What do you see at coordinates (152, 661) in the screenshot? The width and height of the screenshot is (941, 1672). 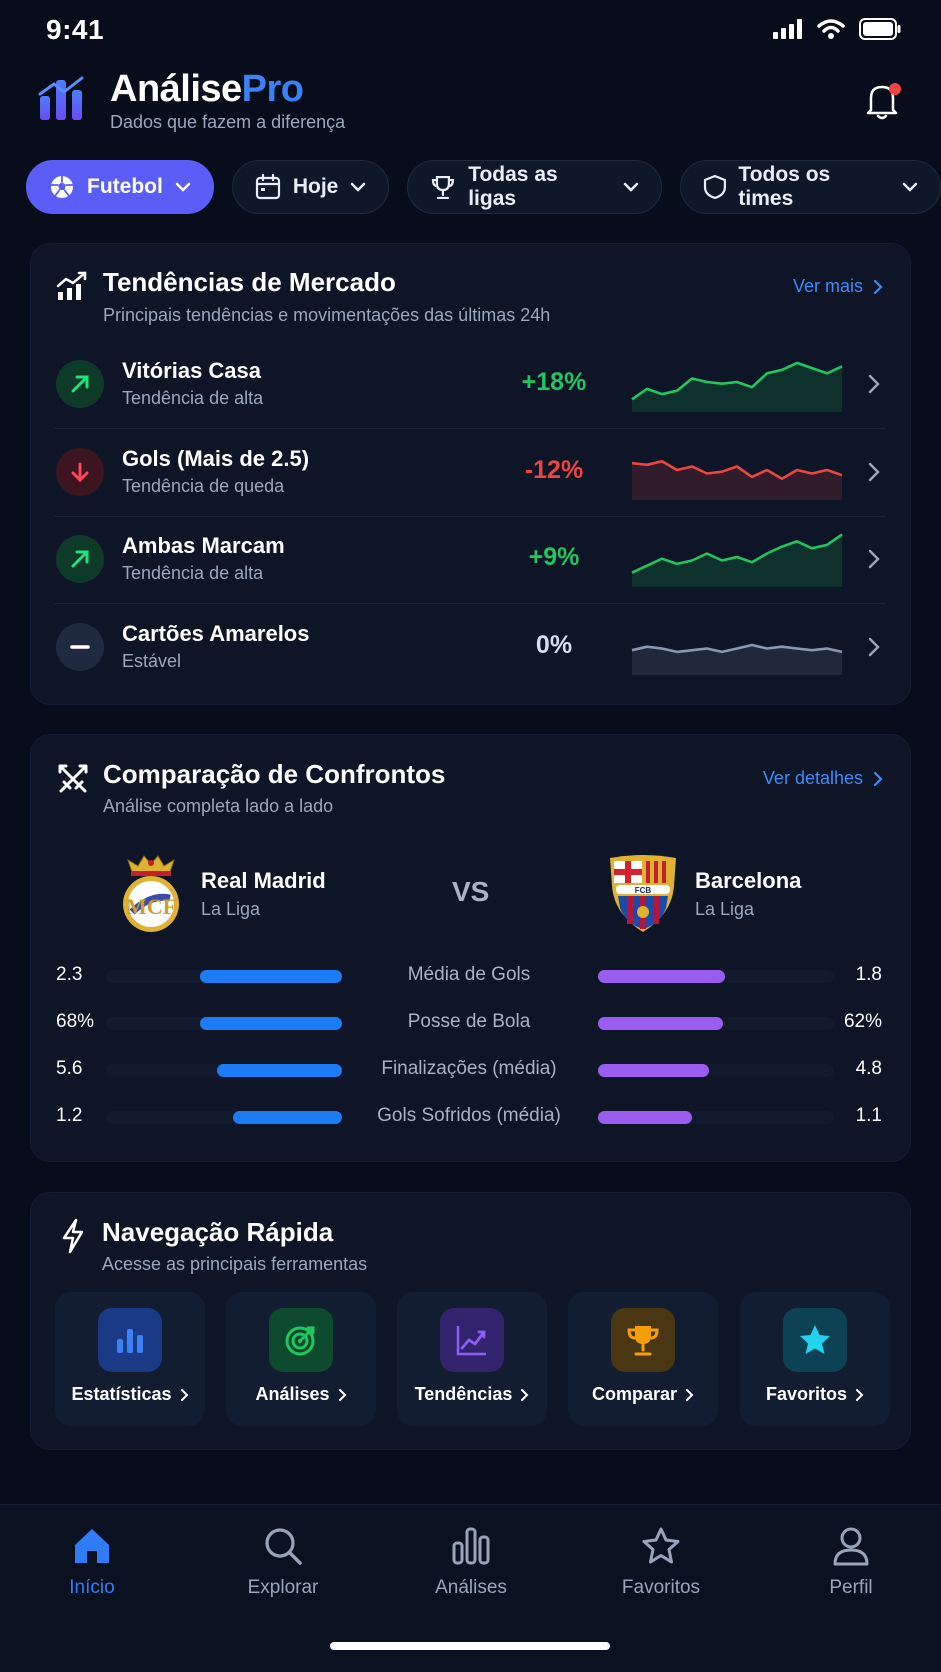 I see `trend-description: Estável` at bounding box center [152, 661].